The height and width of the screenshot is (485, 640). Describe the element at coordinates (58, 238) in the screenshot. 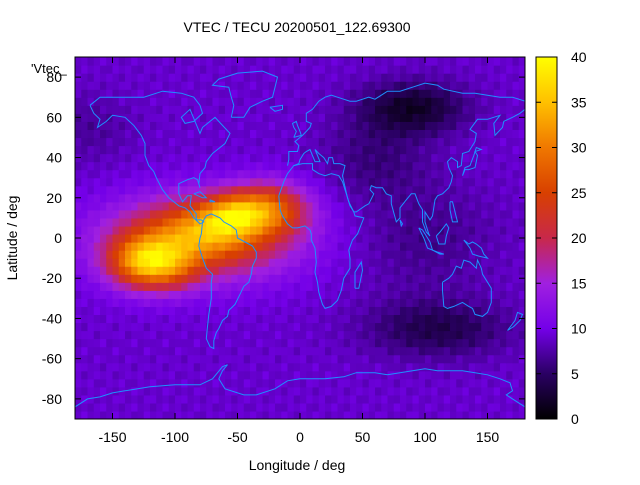

I see `y-tick-label: 0` at that location.